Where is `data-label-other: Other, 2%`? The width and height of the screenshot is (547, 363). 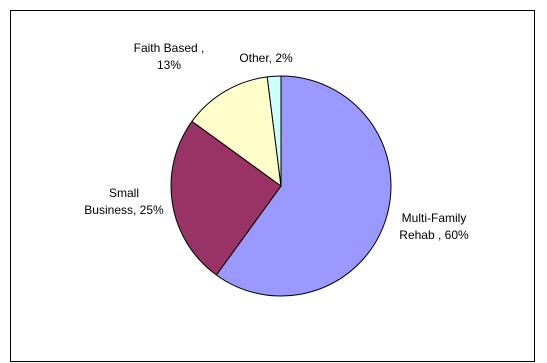 data-label-other: Other, 2% is located at coordinates (266, 58).